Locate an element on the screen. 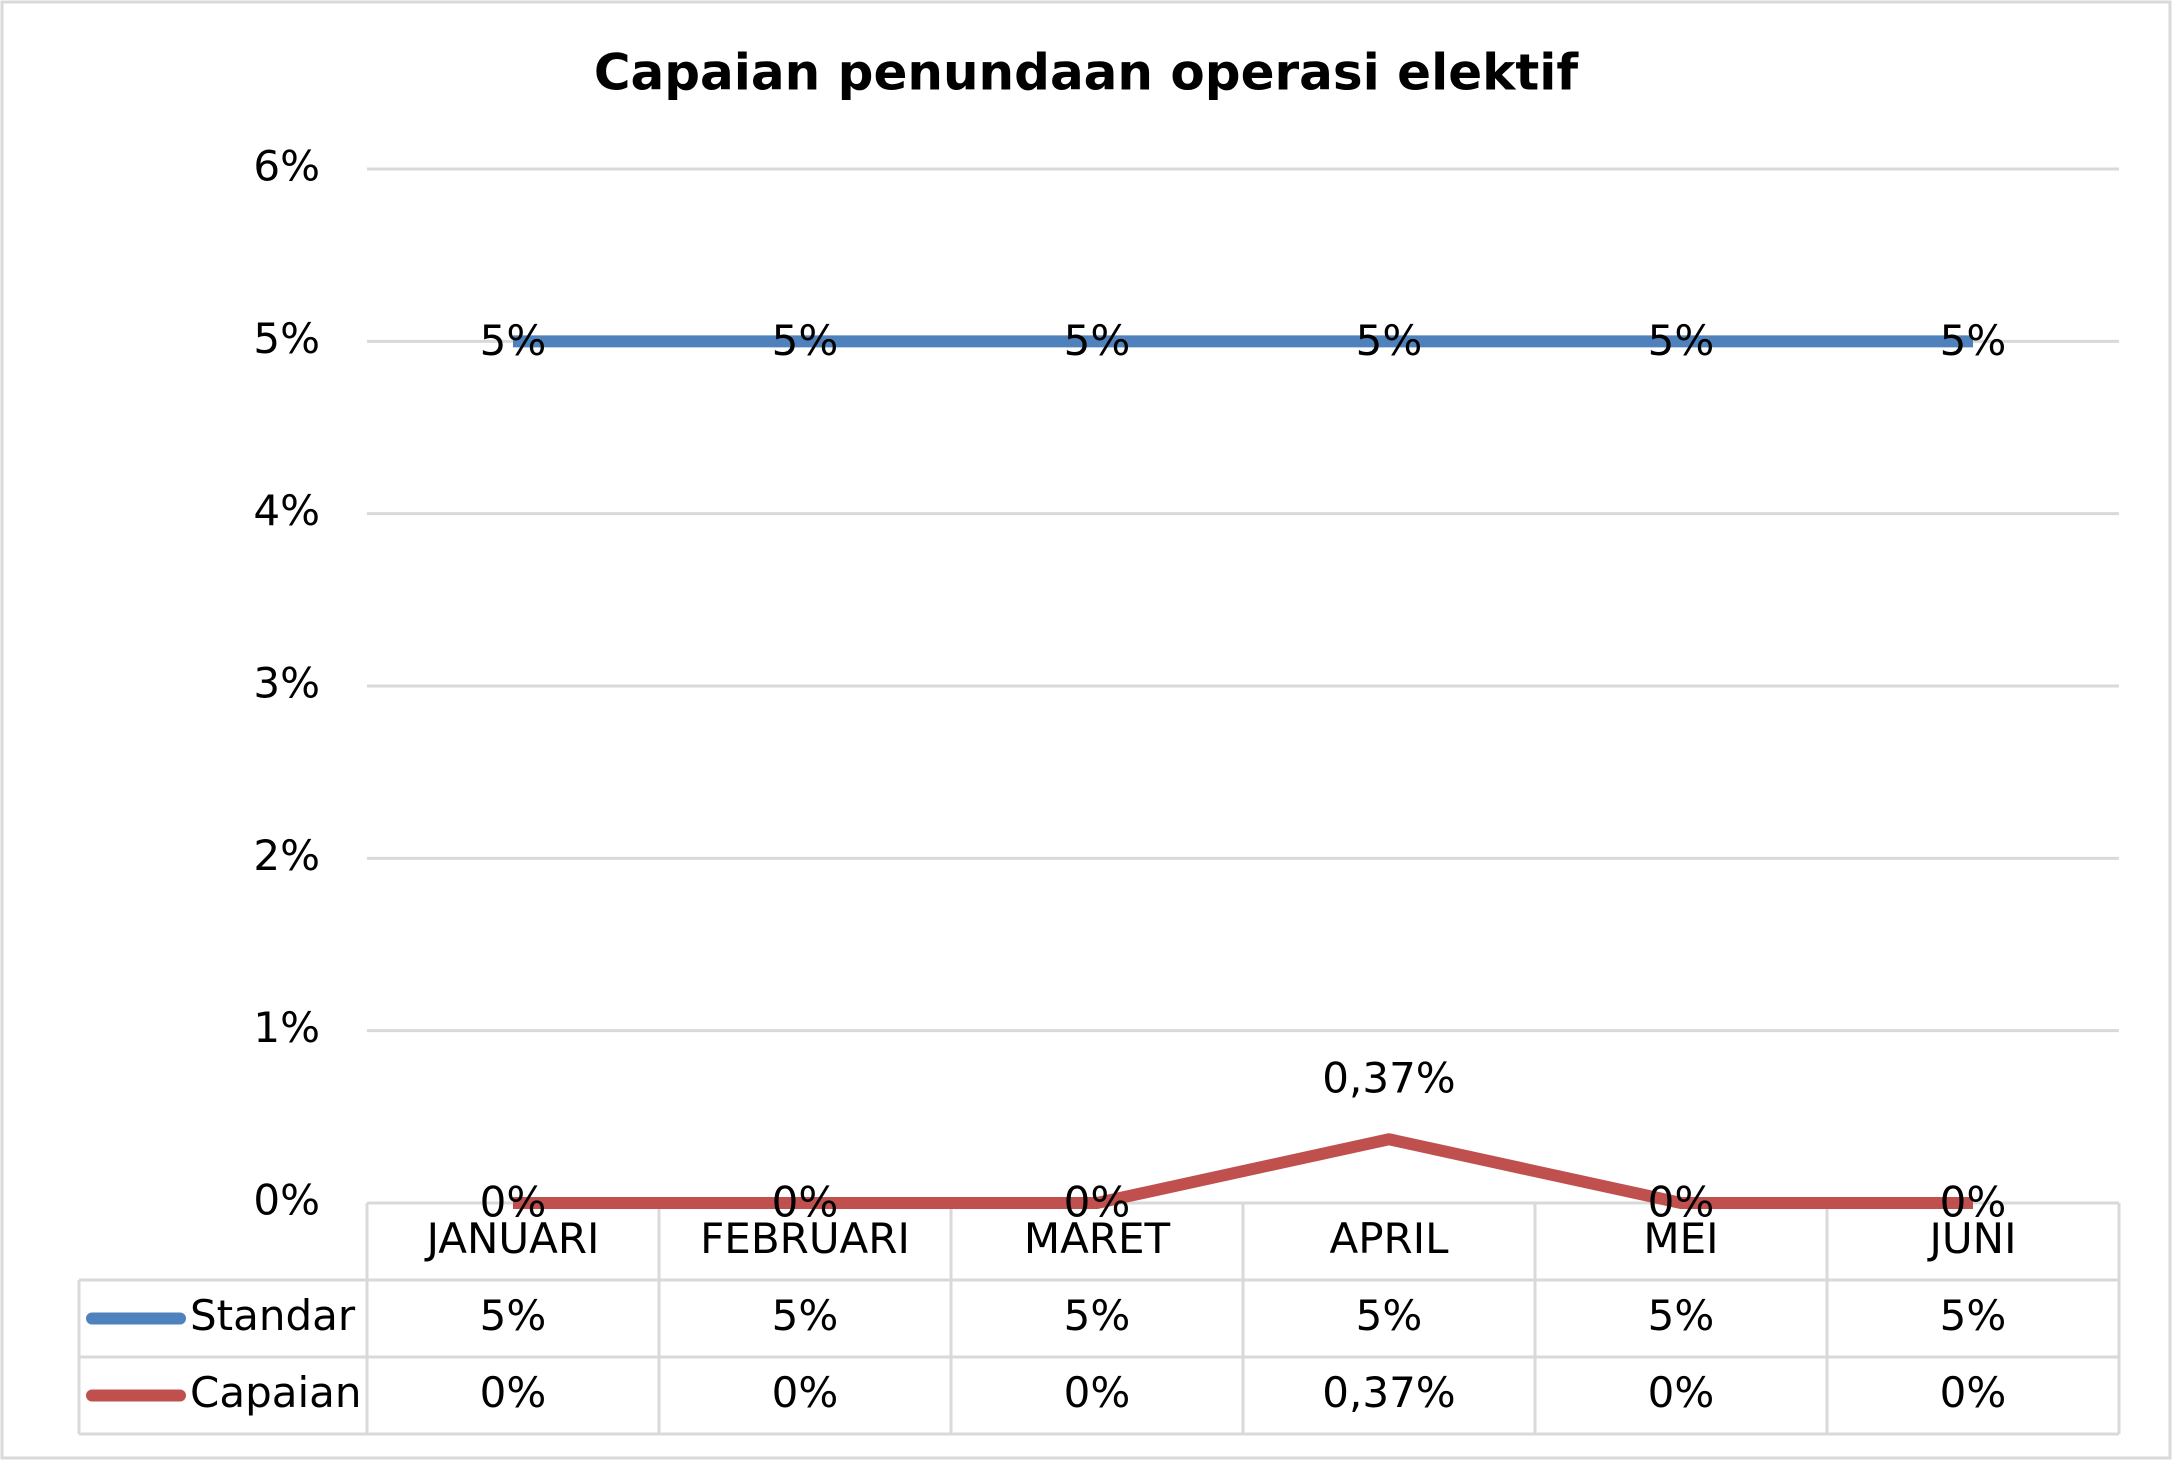 This screenshot has width=2172, height=1460. y-tick-label: 3% is located at coordinates (286, 683).